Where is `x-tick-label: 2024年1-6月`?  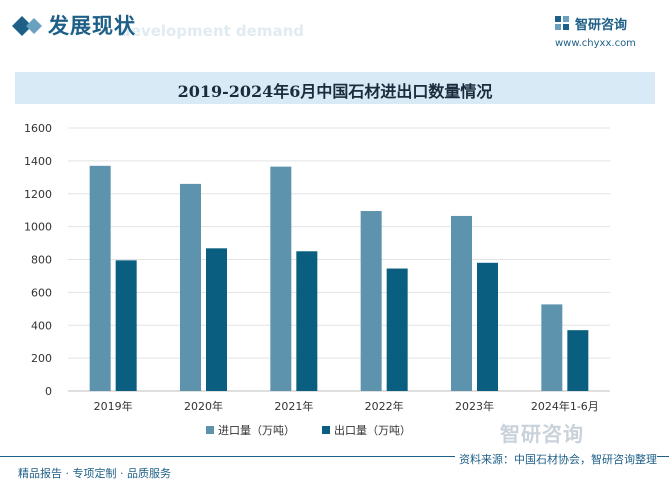
x-tick-label: 2024年1-6月 is located at coordinates (565, 406).